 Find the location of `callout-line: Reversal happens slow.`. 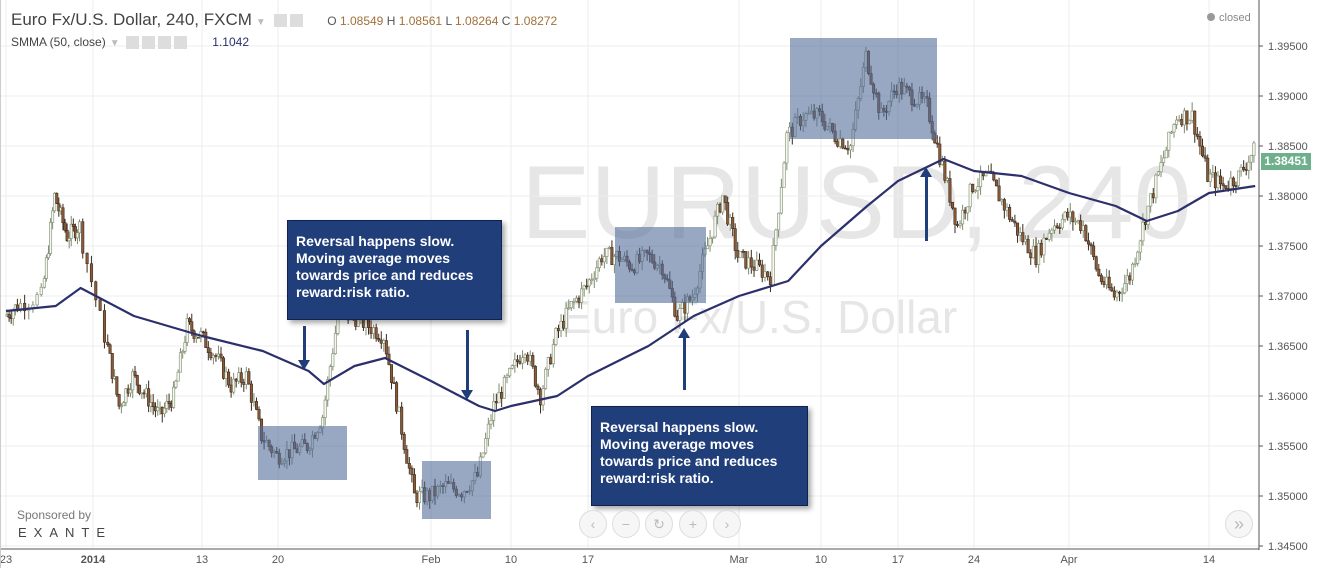

callout-line: Reversal happens slow. is located at coordinates (679, 427).